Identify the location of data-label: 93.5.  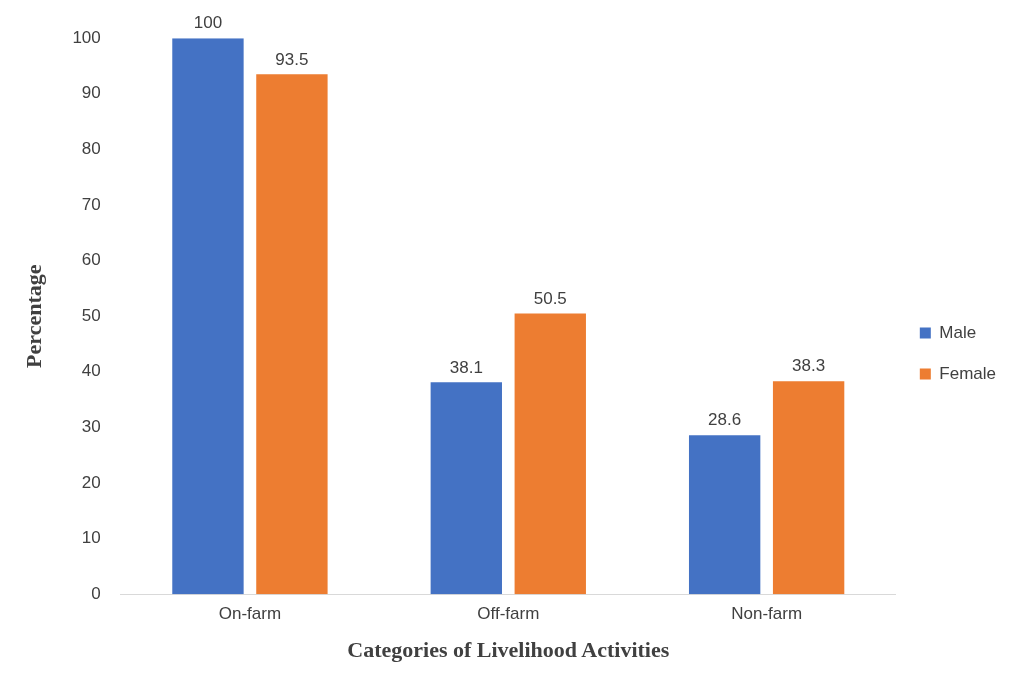
(292, 59).